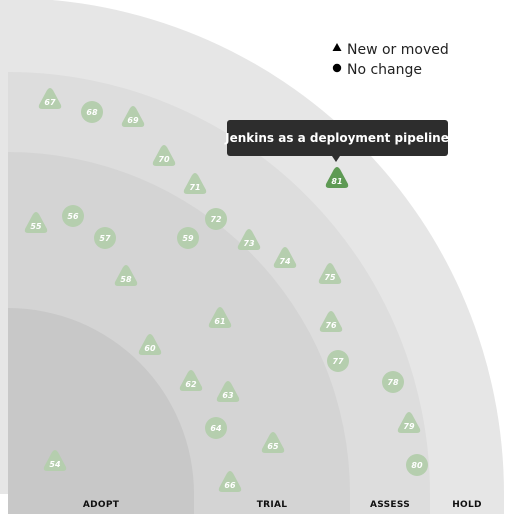  I want to click on blip-number: 73, so click(249, 243).